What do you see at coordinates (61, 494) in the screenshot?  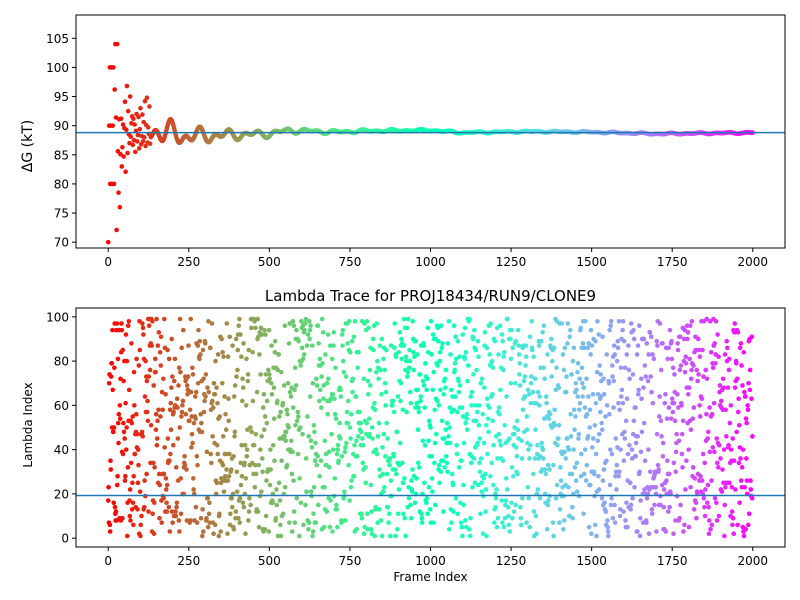 I see `lambda-trace-y-tick-label: 20` at bounding box center [61, 494].